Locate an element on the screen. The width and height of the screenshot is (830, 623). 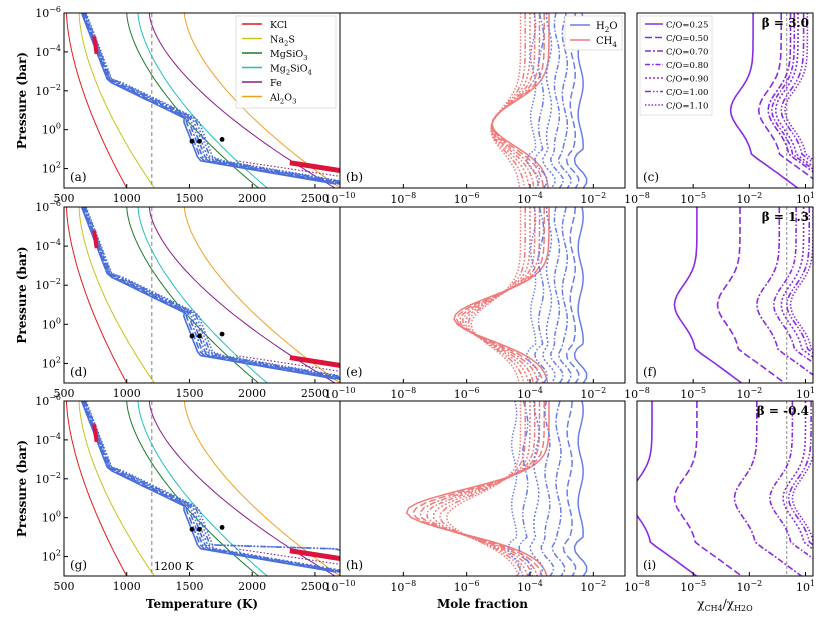
condensation-curve-Mg2SiO4 is located at coordinates (202, 295).